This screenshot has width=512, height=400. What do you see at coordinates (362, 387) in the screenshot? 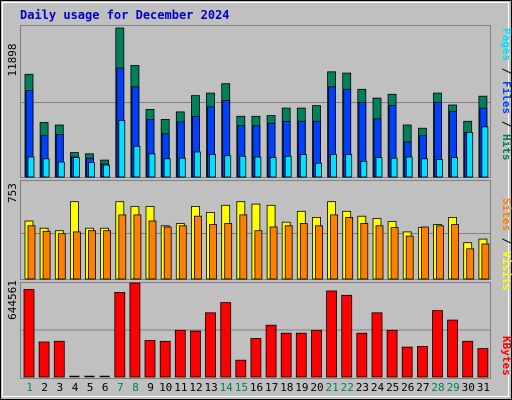
I see `x-tick-label-23: 23` at bounding box center [362, 387].